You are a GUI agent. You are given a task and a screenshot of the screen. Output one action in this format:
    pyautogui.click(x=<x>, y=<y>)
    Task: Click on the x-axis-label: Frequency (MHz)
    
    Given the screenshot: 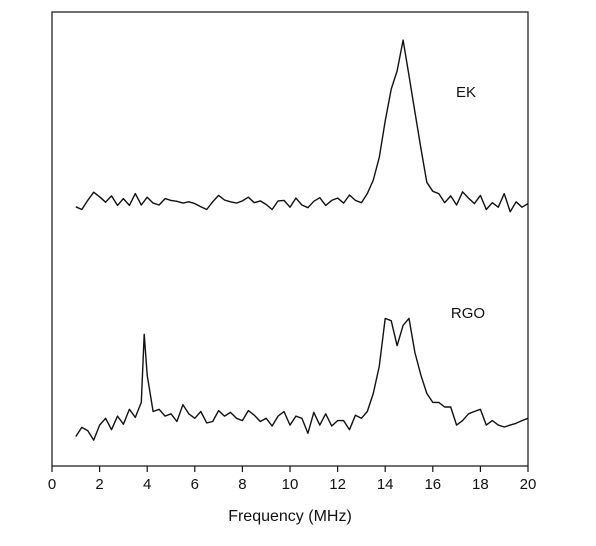 What is the action you would take?
    pyautogui.click(x=290, y=516)
    